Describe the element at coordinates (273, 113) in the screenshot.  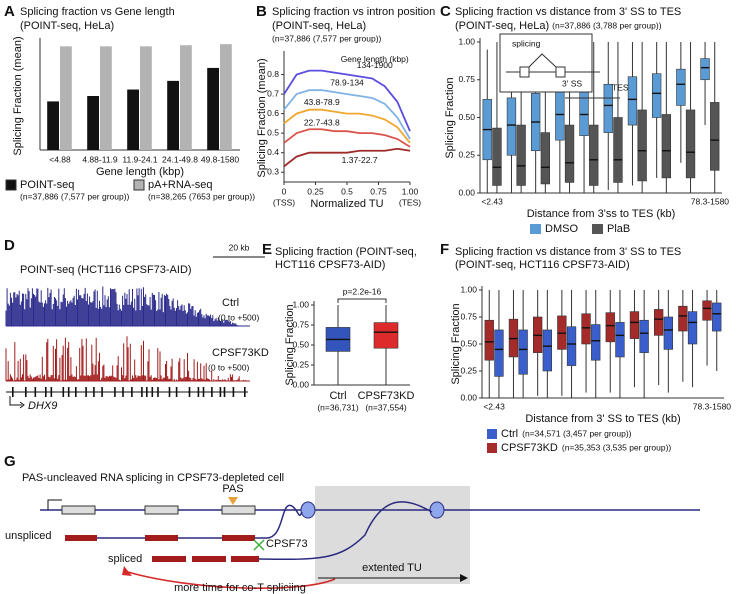
I see `y-tick-label: 0.6` at that location.